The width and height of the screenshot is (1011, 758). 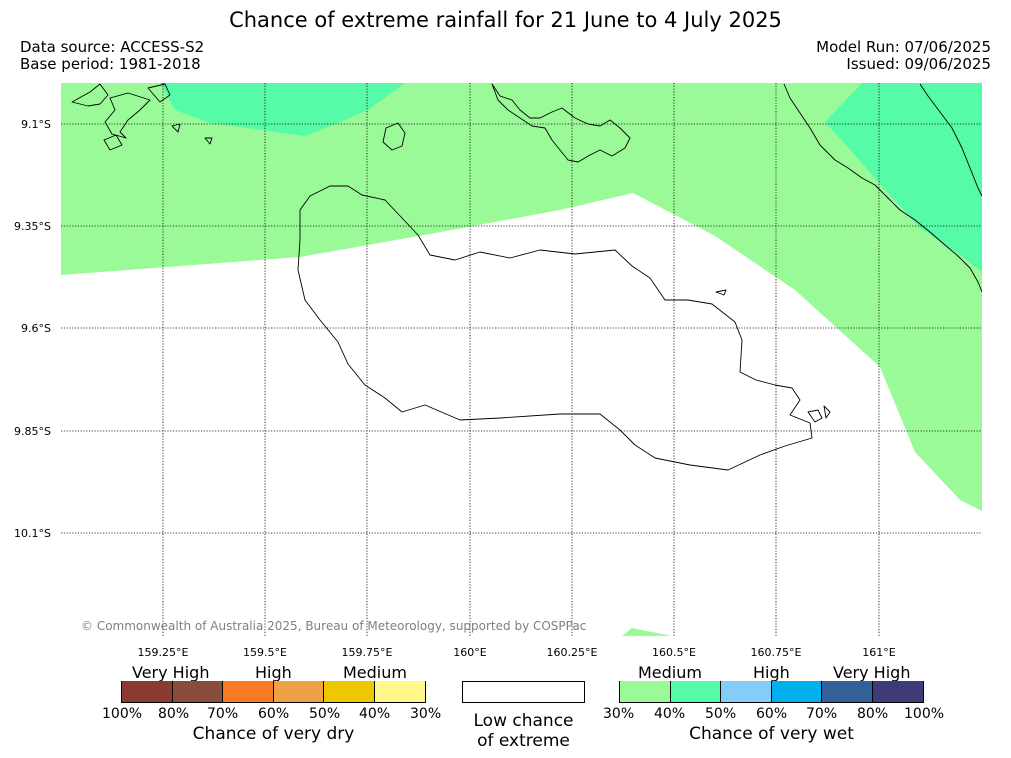 I want to click on malaita-east-coastline, so click(x=950, y=140).